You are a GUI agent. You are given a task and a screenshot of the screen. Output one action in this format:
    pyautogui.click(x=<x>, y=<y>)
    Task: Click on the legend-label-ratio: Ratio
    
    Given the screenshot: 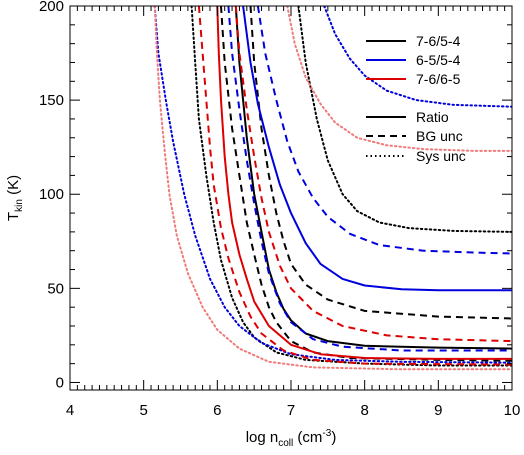 What is the action you would take?
    pyautogui.click(x=432, y=117)
    